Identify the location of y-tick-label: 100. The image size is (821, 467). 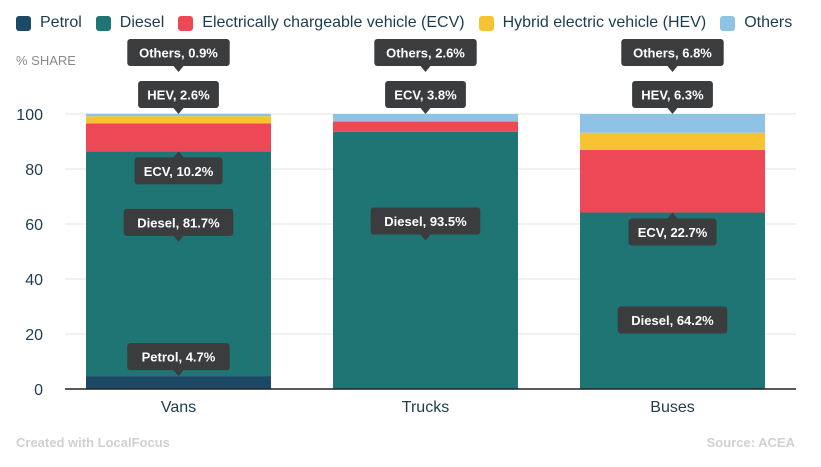
(29, 115).